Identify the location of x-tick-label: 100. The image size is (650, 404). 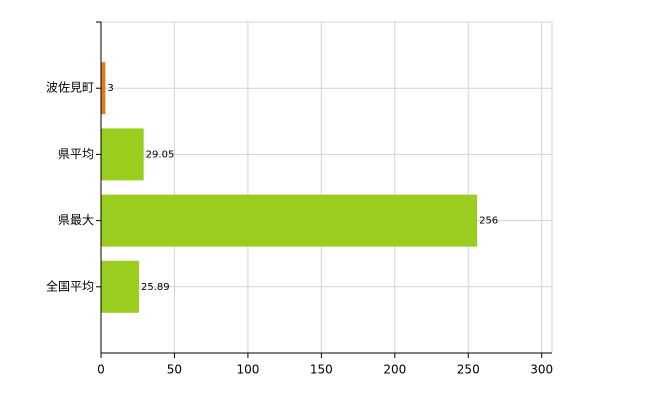
(247, 370).